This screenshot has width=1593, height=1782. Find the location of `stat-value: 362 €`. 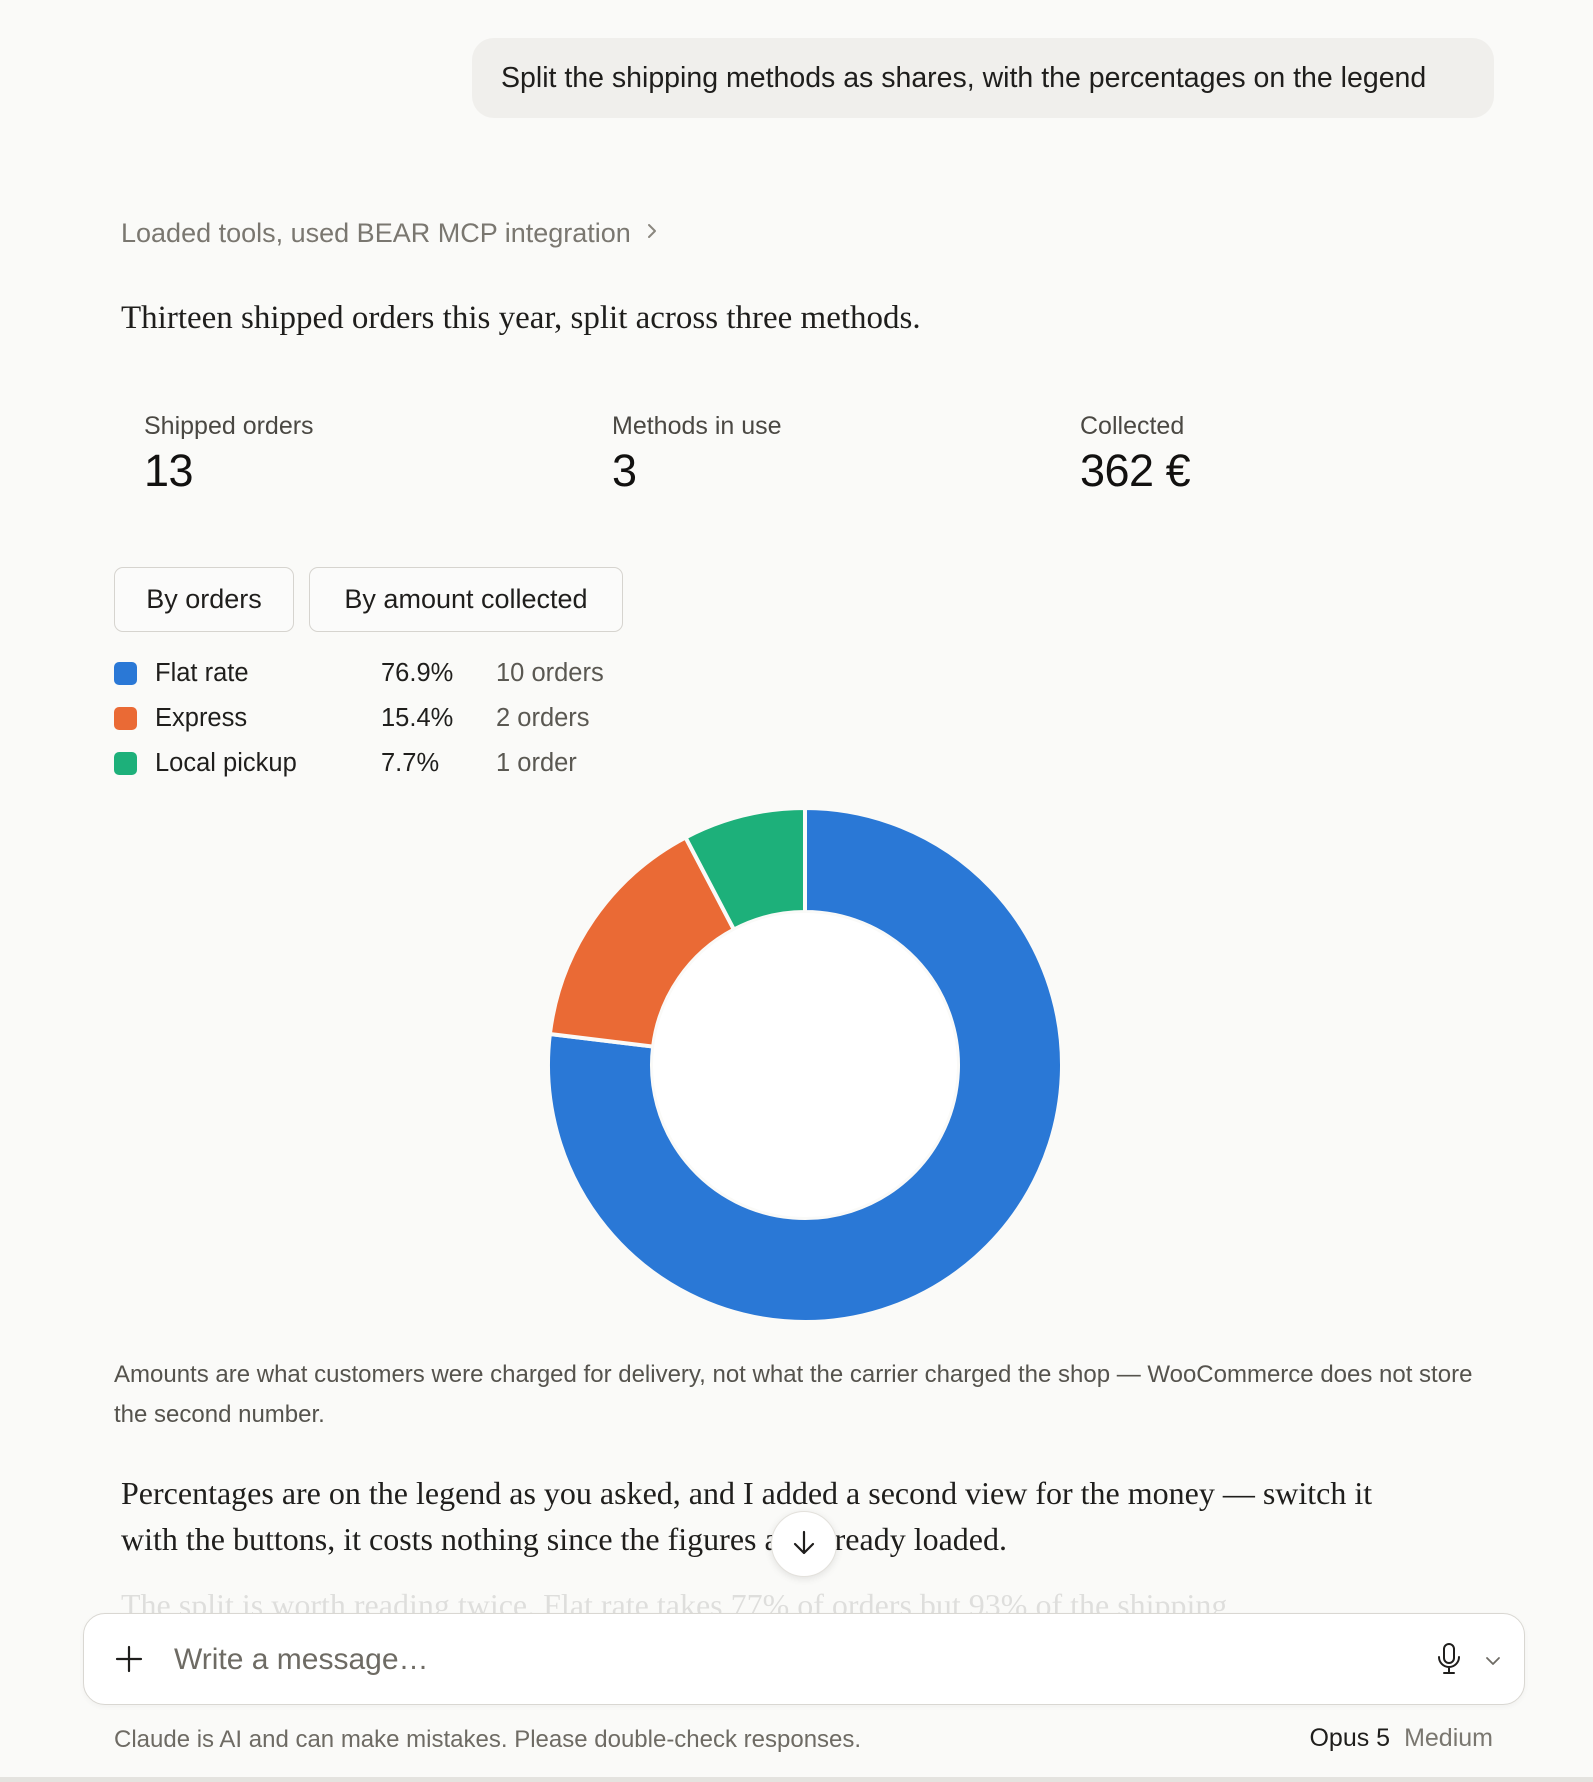

stat-value: 362 € is located at coordinates (1135, 470).